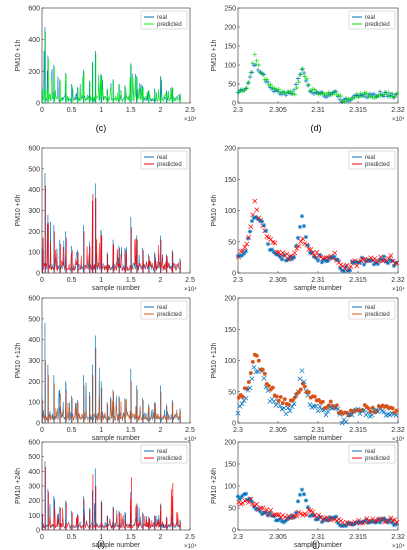  Describe the element at coordinates (101, 430) in the screenshot. I see `x-tick-label: 1` at that location.